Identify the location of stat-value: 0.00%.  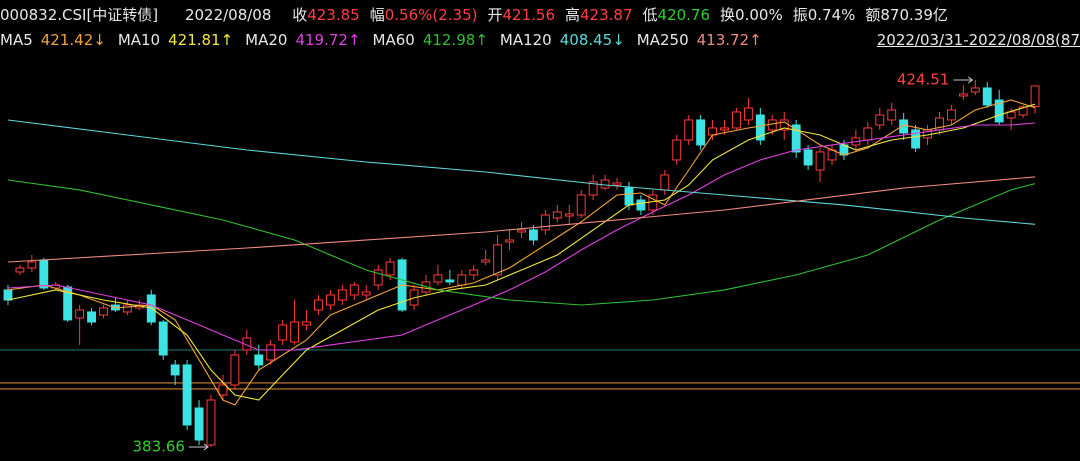
(759, 15).